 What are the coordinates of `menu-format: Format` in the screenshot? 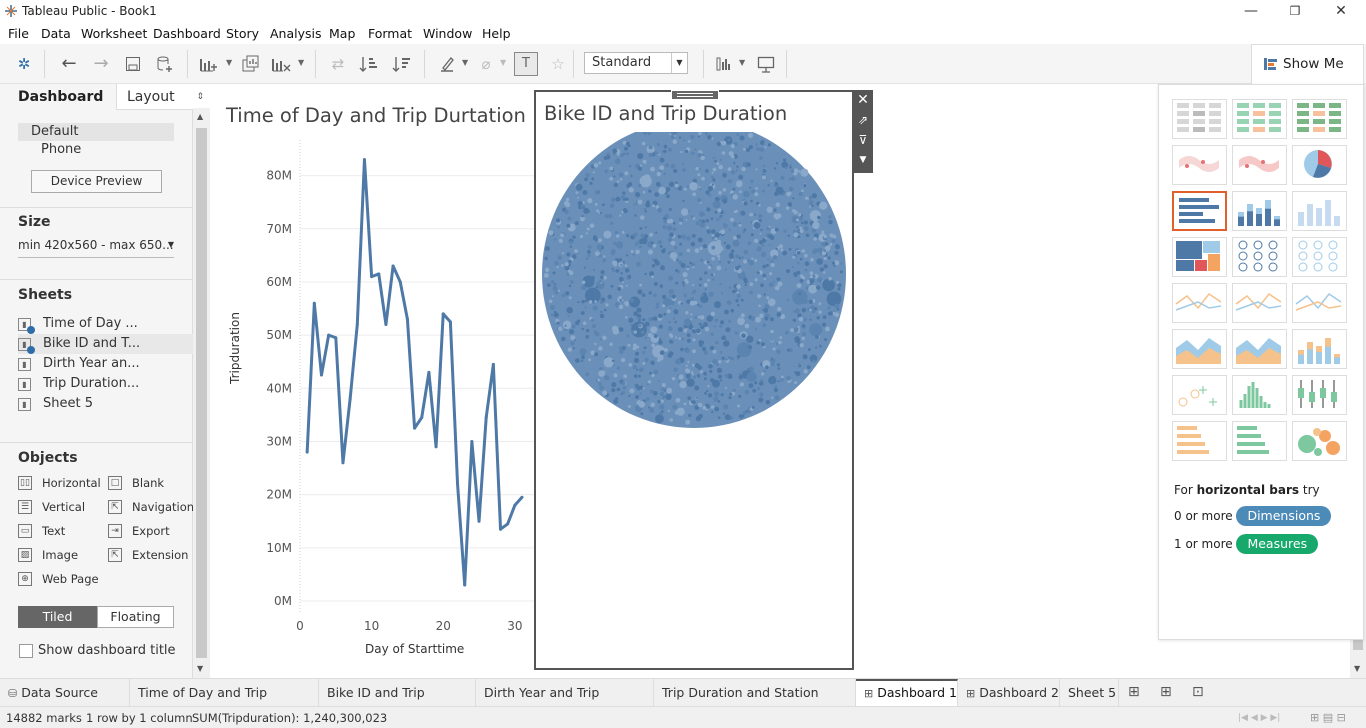 It's located at (390, 33).